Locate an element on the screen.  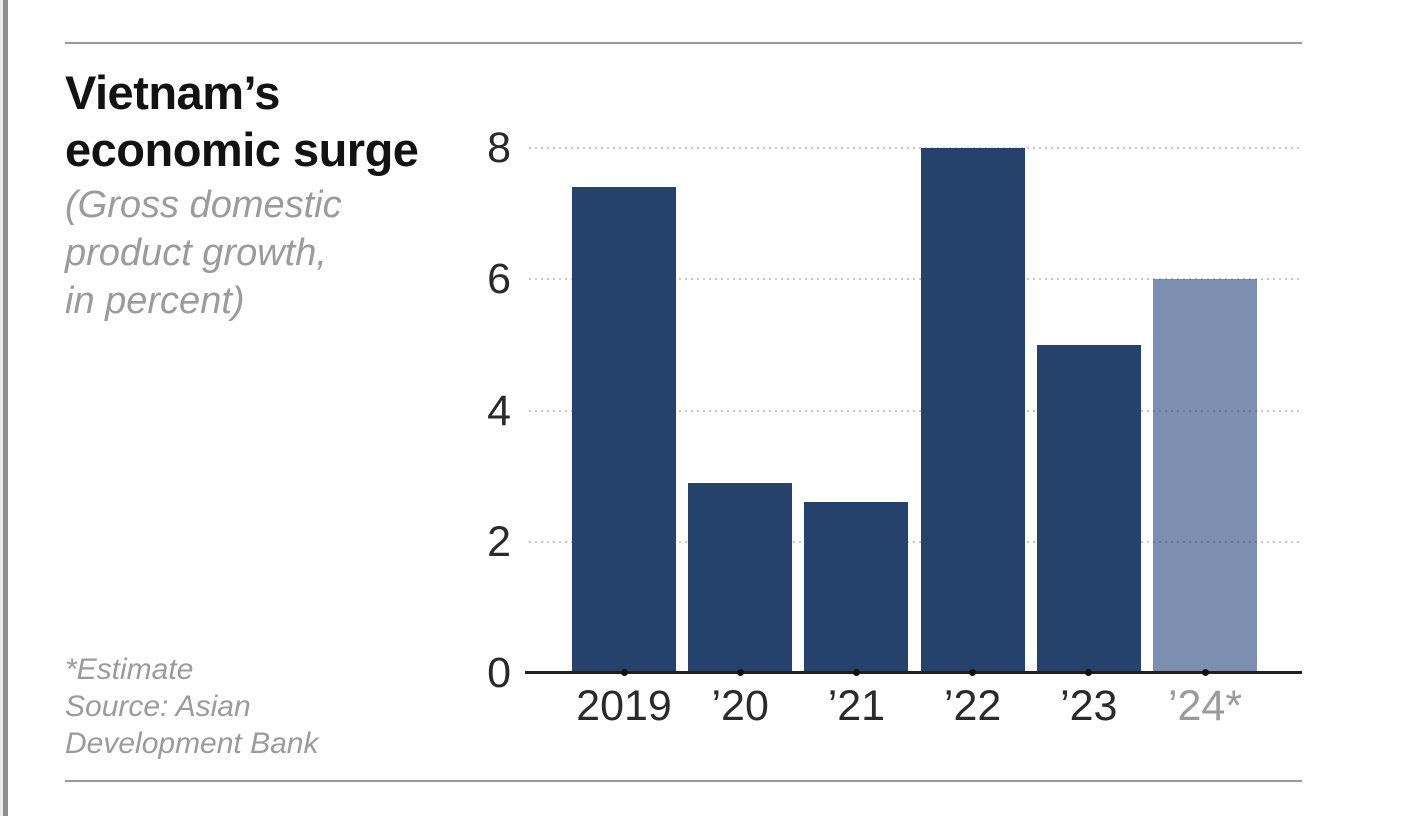
x-axis-label-2019: 2019 is located at coordinates (624, 706).